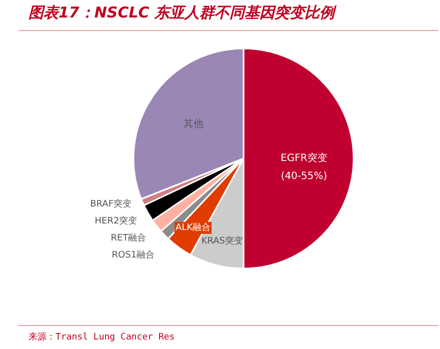  Describe the element at coordinates (128, 238) in the screenshot. I see `slice-label: RET融合` at that location.